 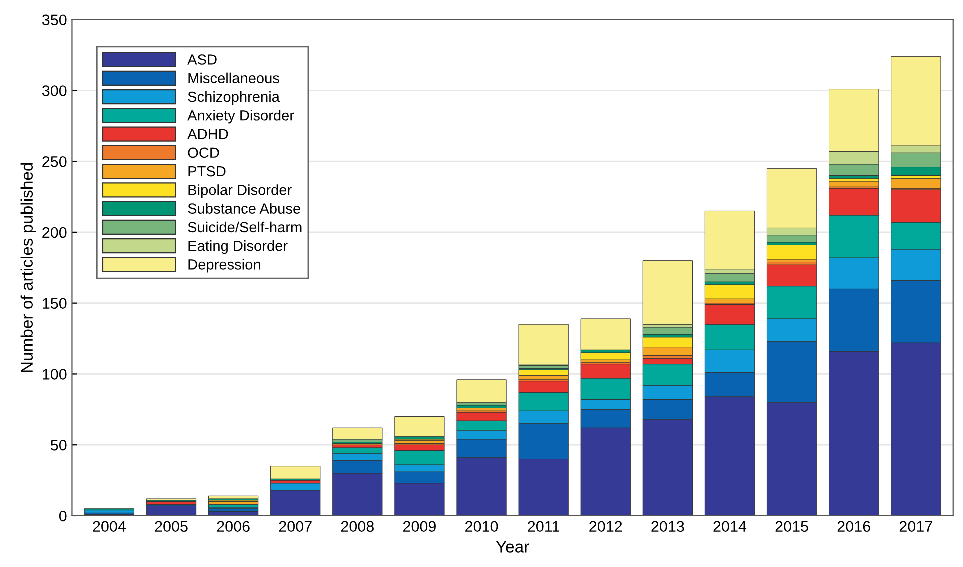 What do you see at coordinates (234, 78) in the screenshot?
I see `legend-label: Miscellaneous` at bounding box center [234, 78].